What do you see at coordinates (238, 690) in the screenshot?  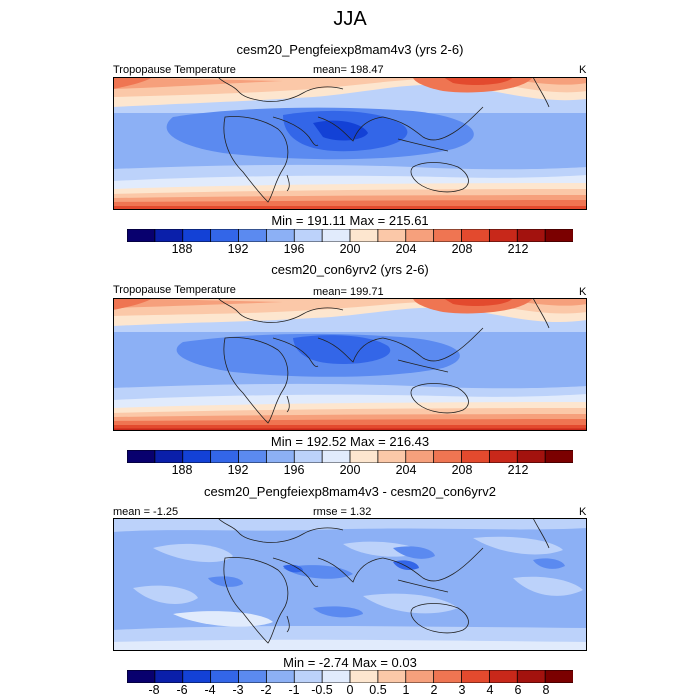 I see `colorbar-tick-label: -3` at bounding box center [238, 690].